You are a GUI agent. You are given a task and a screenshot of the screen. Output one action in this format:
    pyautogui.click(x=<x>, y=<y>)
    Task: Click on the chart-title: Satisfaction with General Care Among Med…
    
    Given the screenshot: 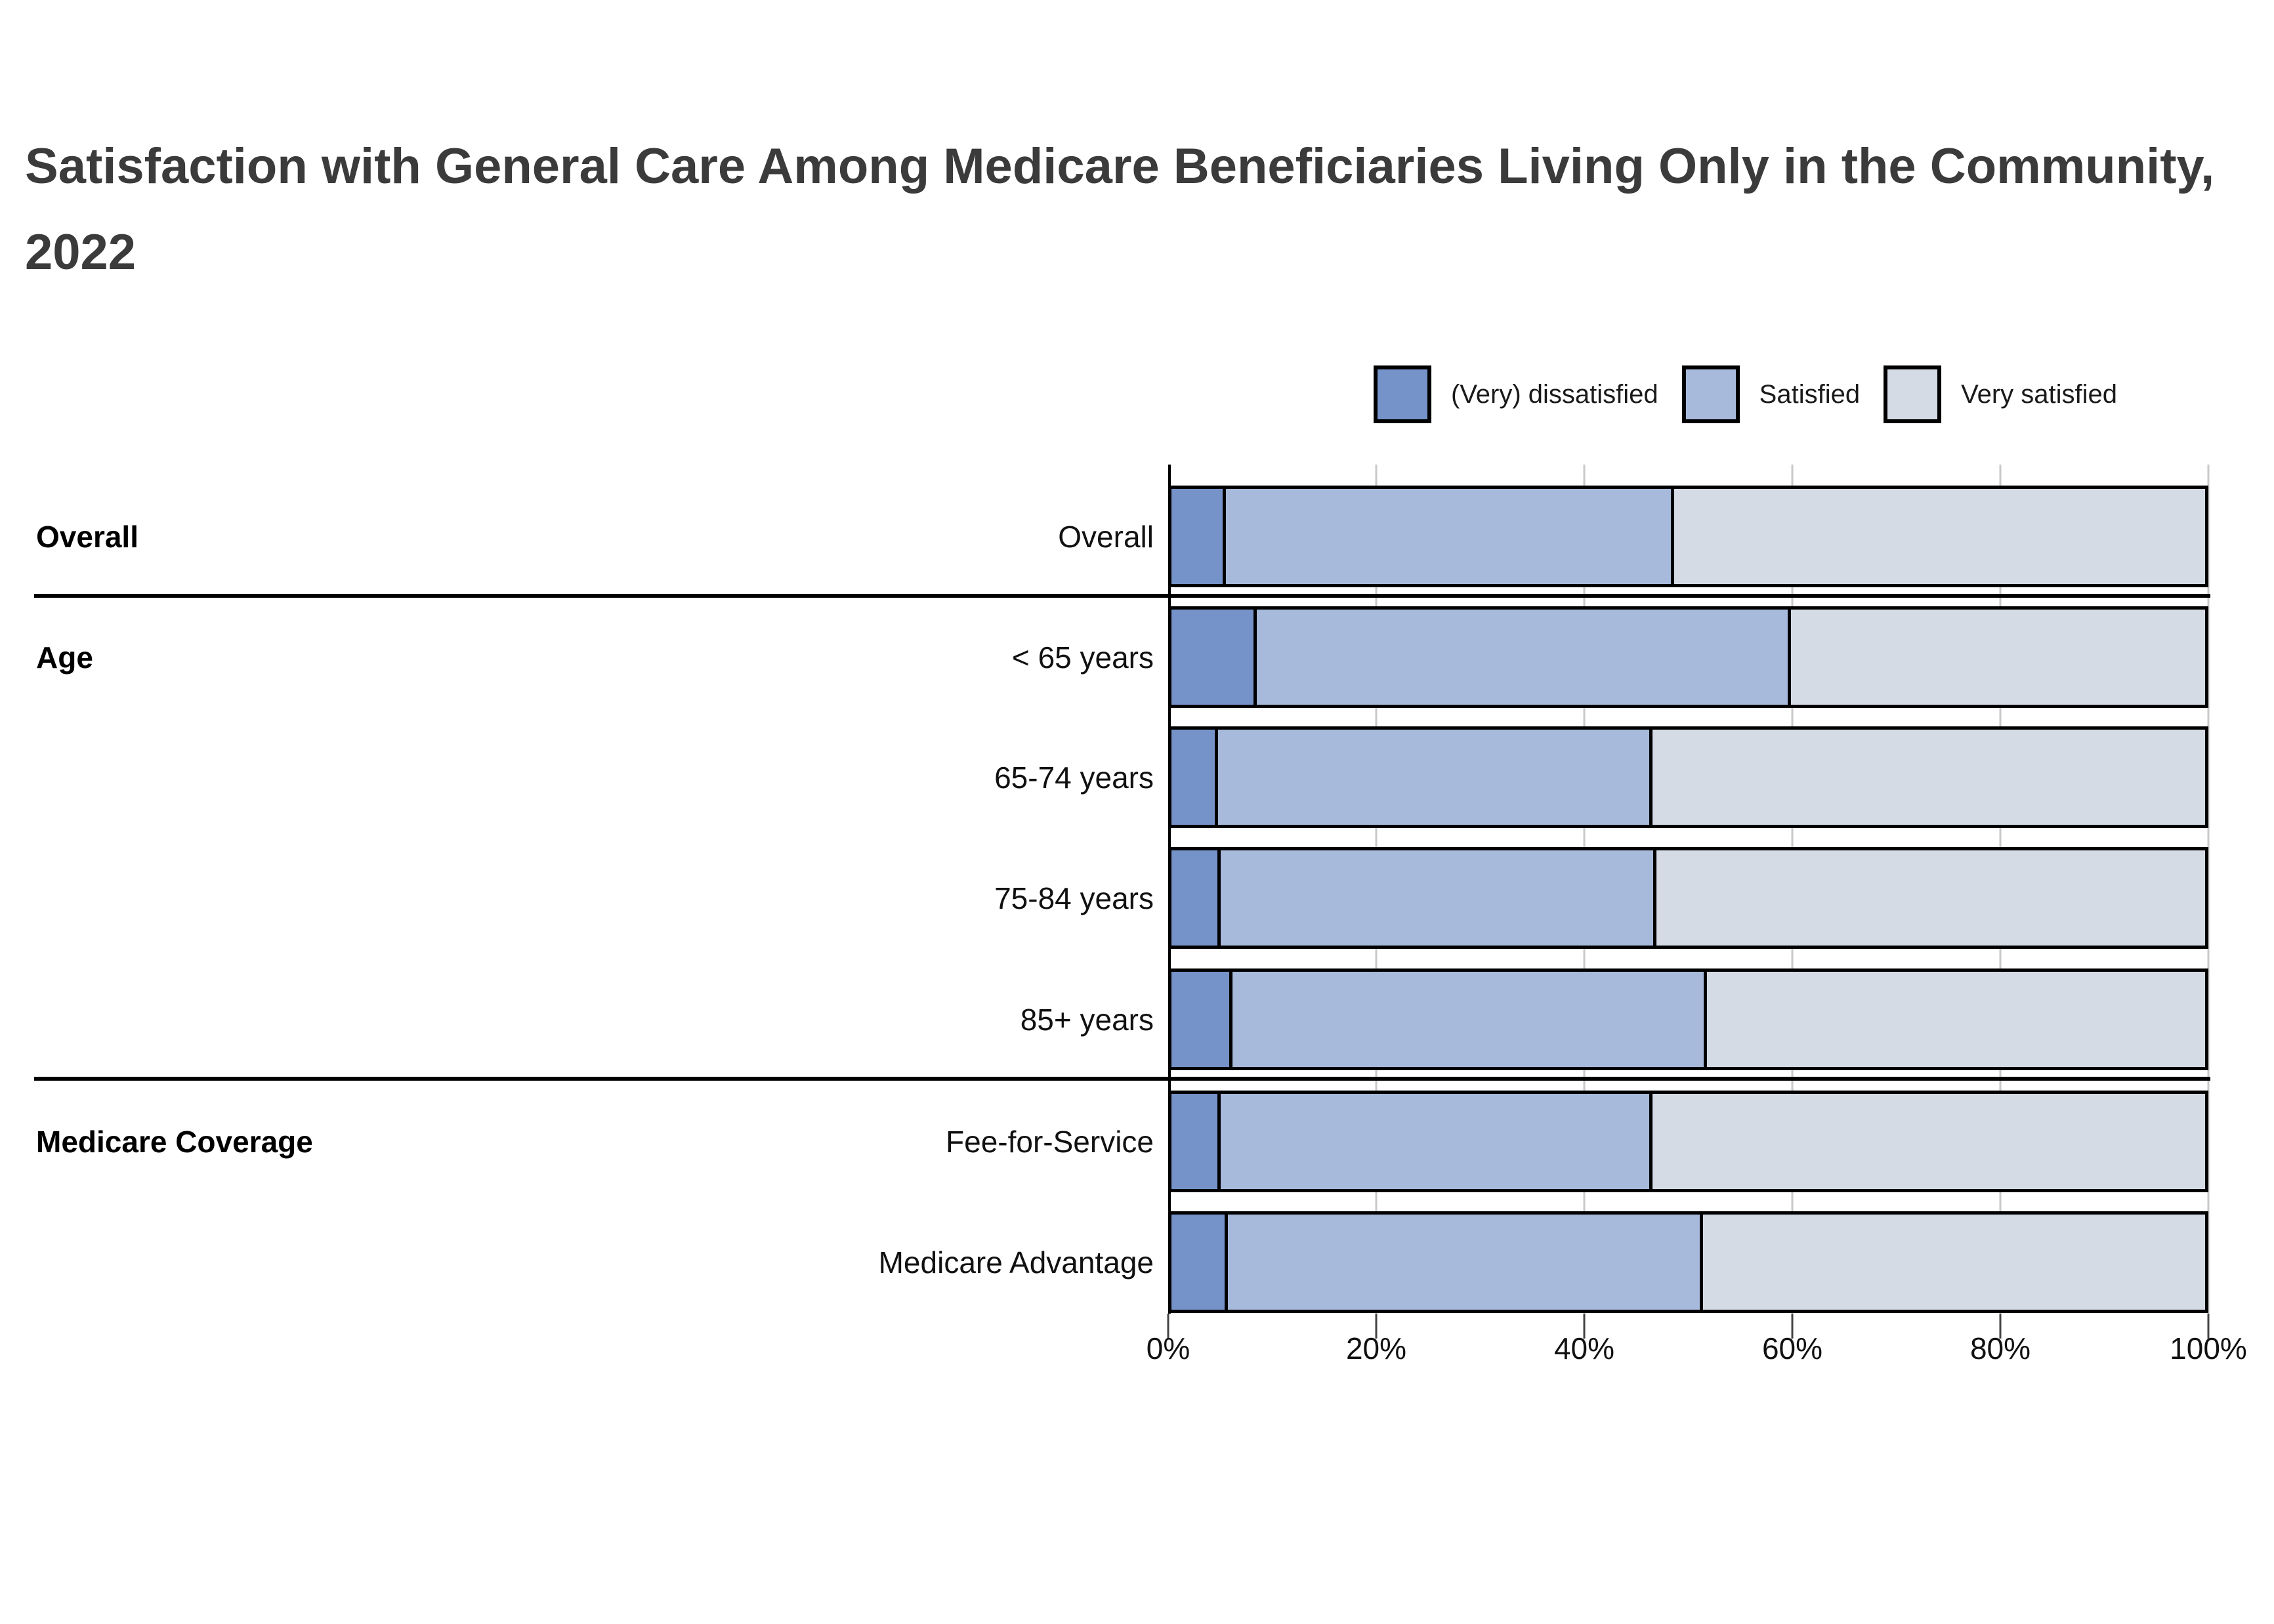 What is the action you would take?
    pyautogui.click(x=1120, y=210)
    